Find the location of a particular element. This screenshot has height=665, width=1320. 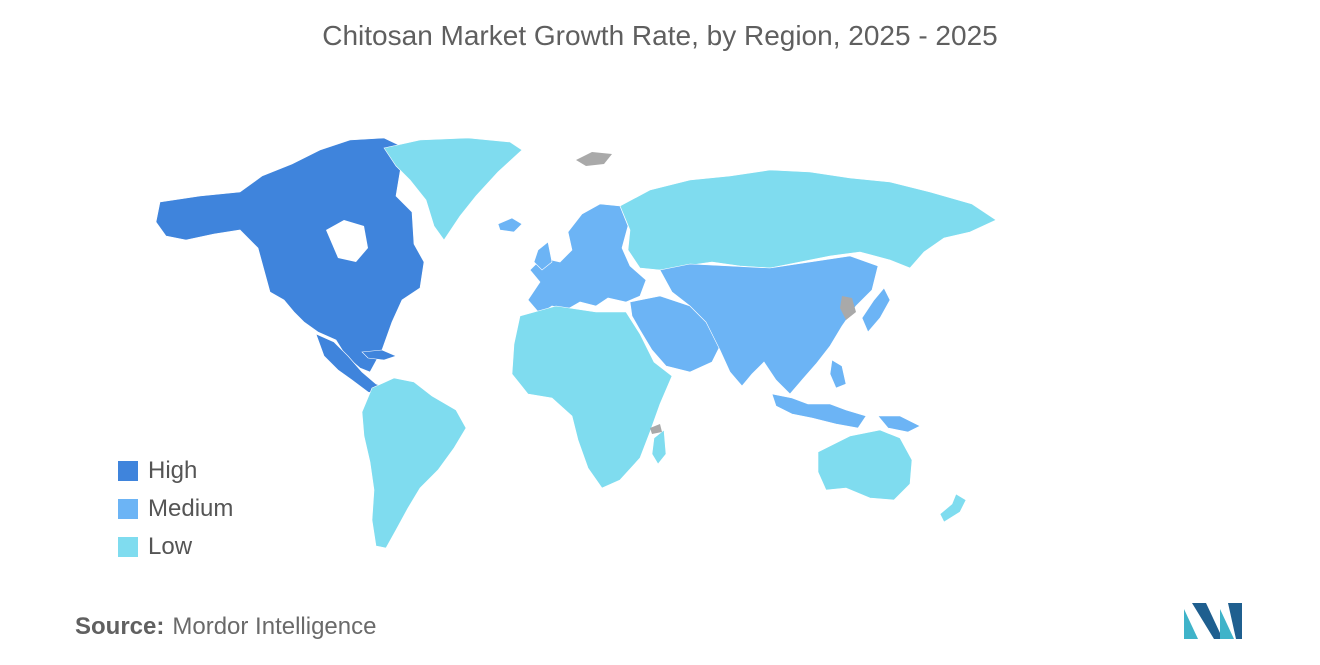

legend-item-medium: Medium is located at coordinates (175, 509).